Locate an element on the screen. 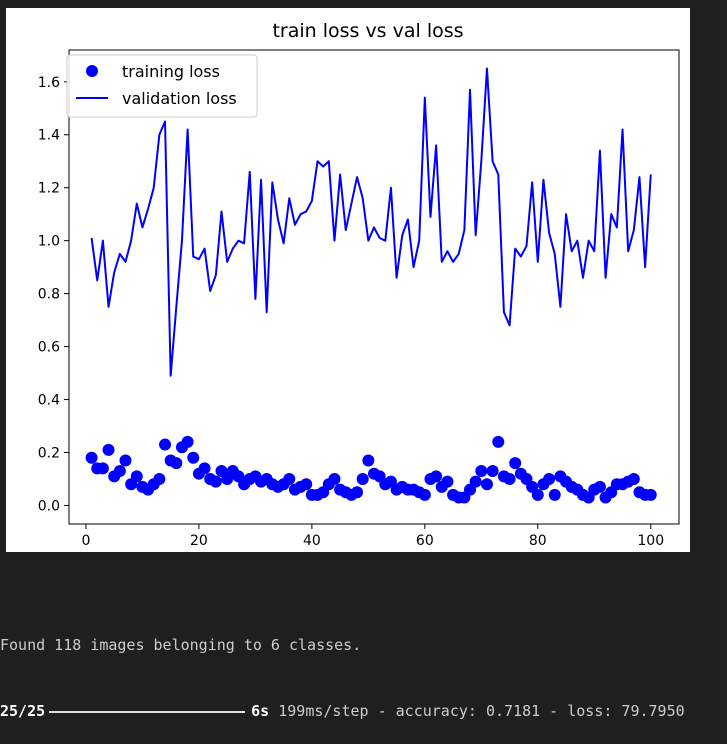 This screenshot has width=727, height=744. y-tick-label: 1.6 is located at coordinates (49, 83).